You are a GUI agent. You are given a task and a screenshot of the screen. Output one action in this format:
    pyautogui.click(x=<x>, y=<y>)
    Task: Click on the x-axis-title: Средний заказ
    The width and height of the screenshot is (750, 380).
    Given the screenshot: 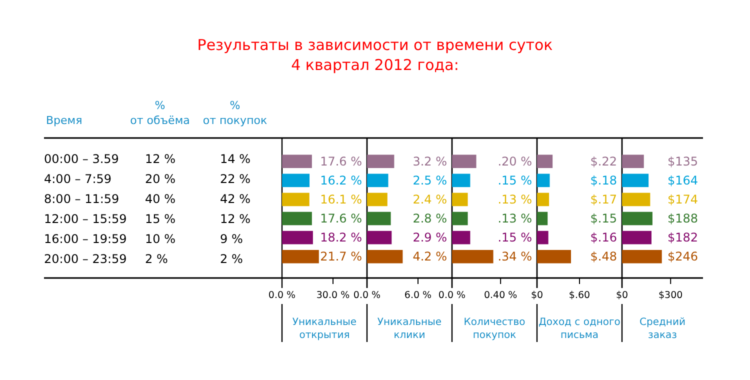 What is the action you would take?
    pyautogui.click(x=663, y=329)
    